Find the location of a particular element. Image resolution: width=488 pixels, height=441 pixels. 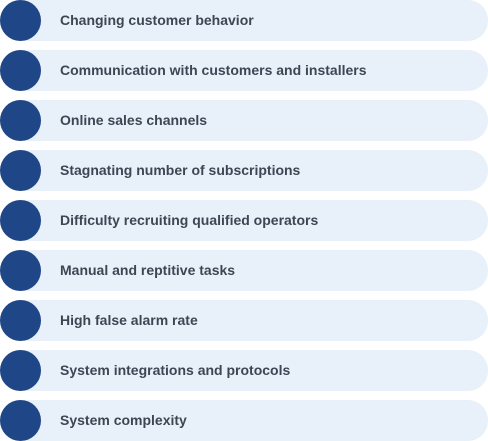

list-item-label: Online sales channels is located at coordinates (134, 120).